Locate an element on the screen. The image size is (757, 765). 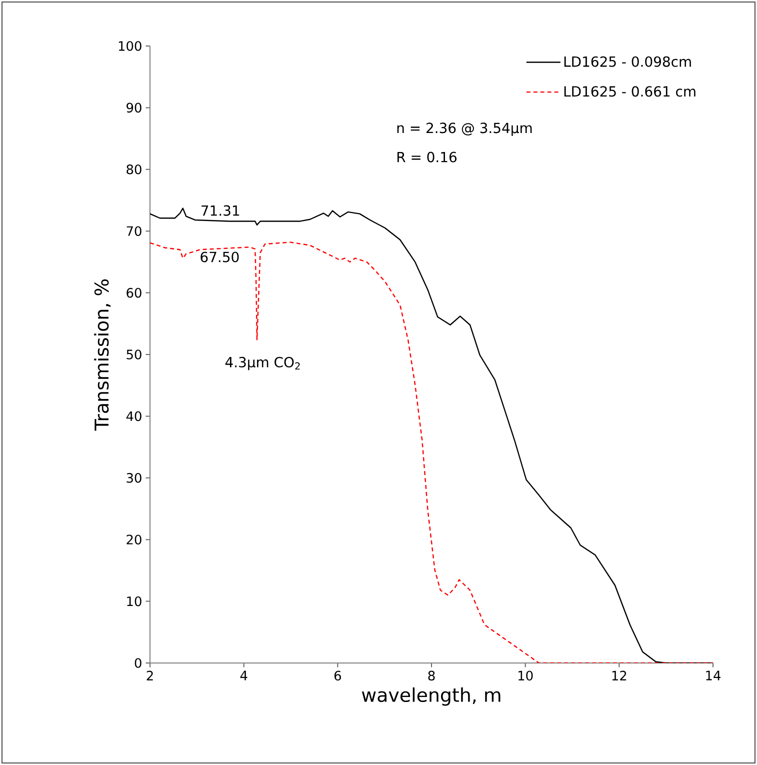
x-axis-title: wavelength, m is located at coordinates (431, 696).